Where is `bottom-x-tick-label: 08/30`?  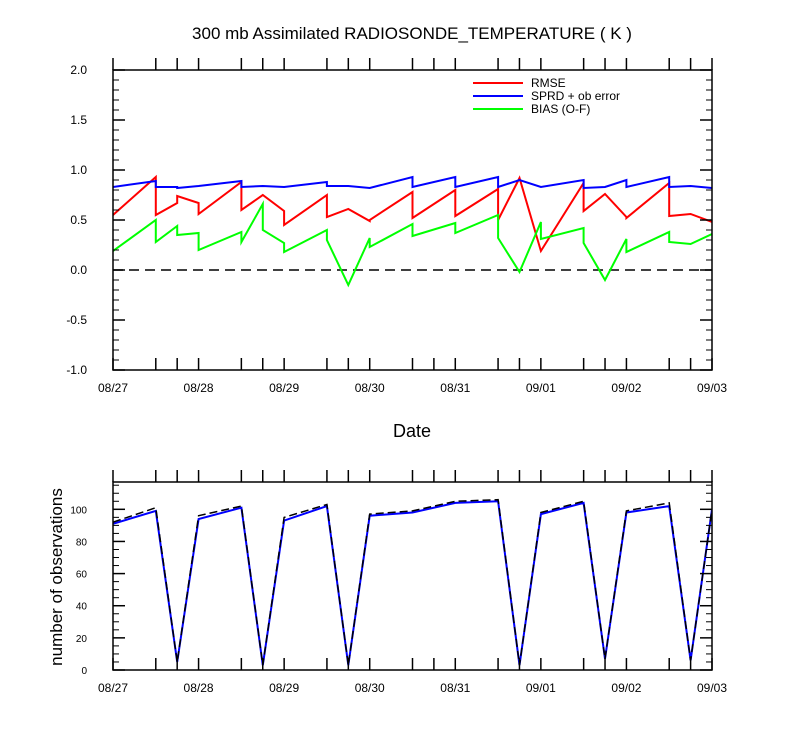 bottom-x-tick-label: 08/30 is located at coordinates (370, 688).